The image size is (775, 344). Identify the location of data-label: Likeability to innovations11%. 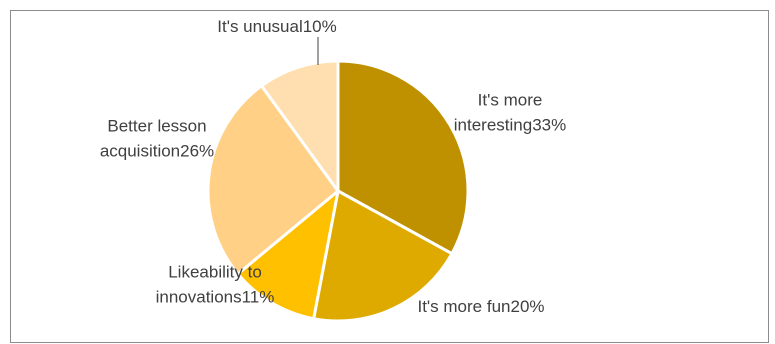
(215, 285).